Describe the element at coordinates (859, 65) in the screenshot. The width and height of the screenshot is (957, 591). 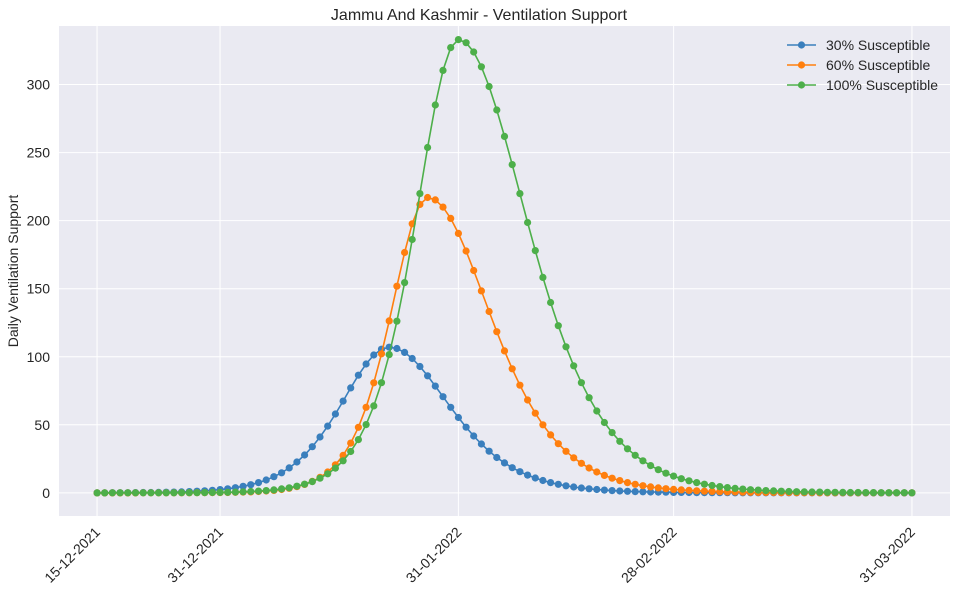
I see `legend-item: 60% Susceptible` at that location.